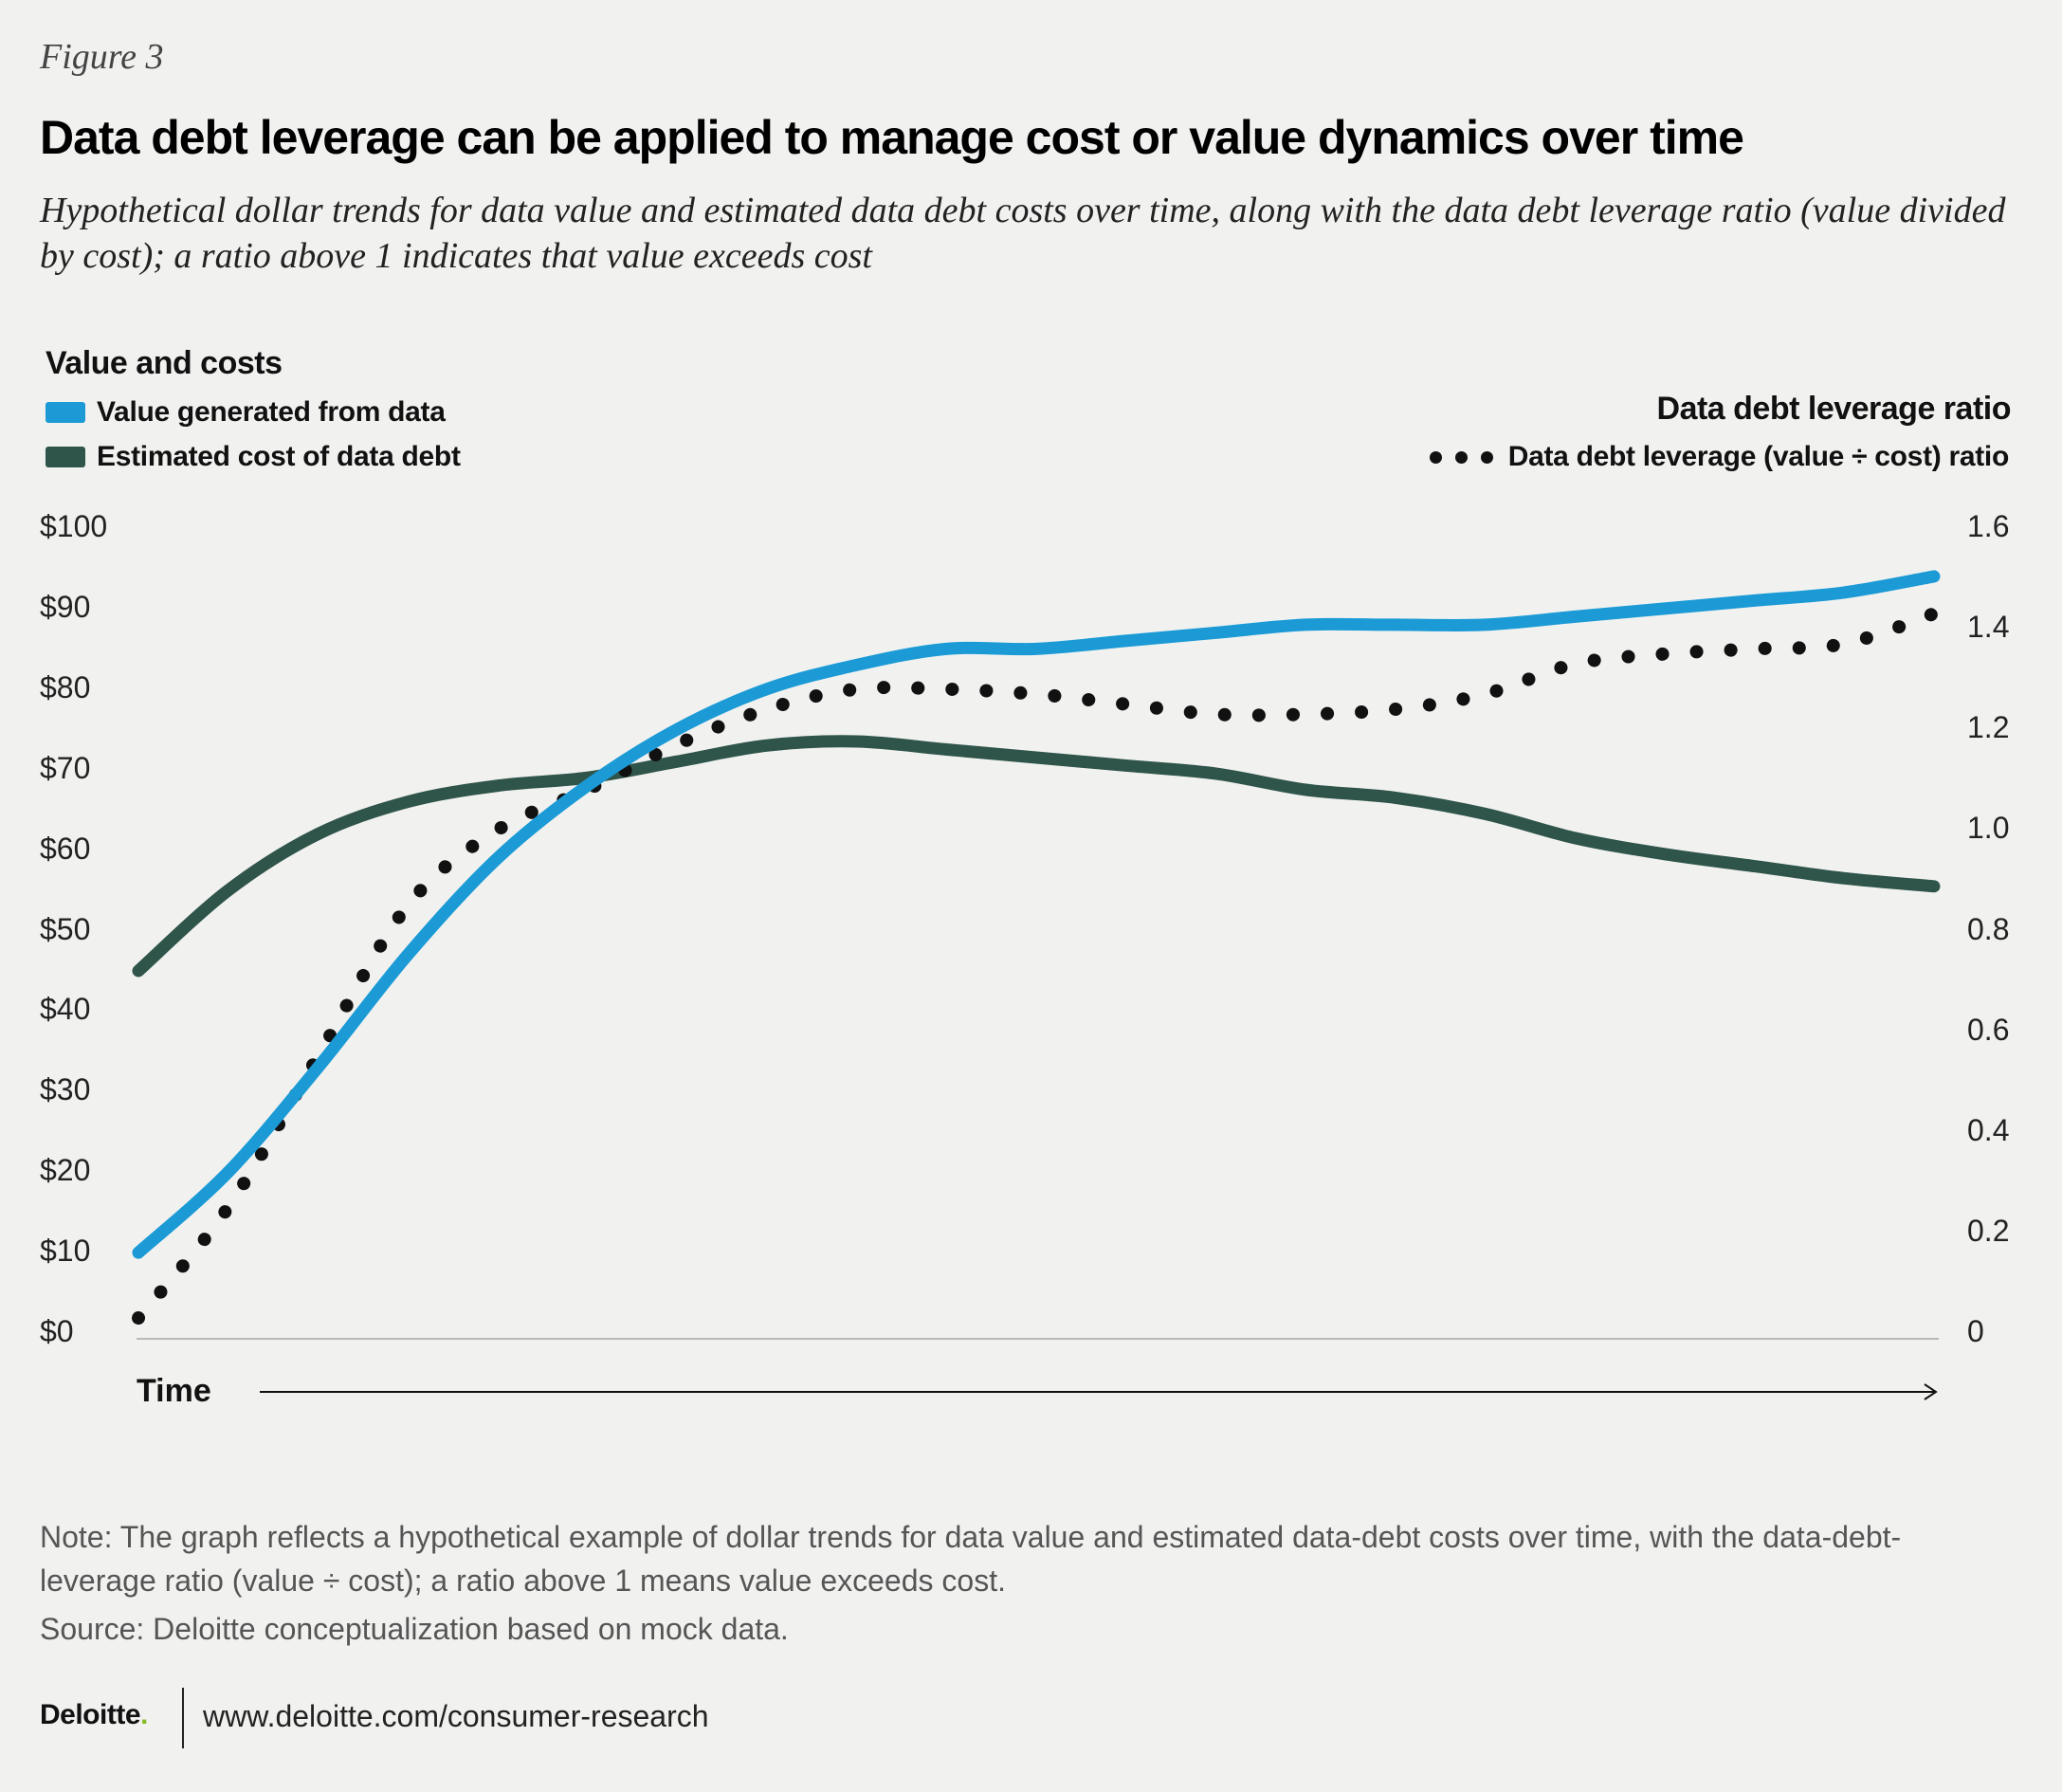 This screenshot has height=1792, width=2062. I want to click on left-tick-label: $60, so click(65, 848).